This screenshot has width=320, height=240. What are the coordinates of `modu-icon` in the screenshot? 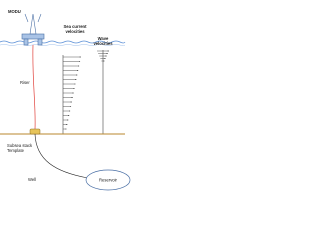 It's located at (33, 29).